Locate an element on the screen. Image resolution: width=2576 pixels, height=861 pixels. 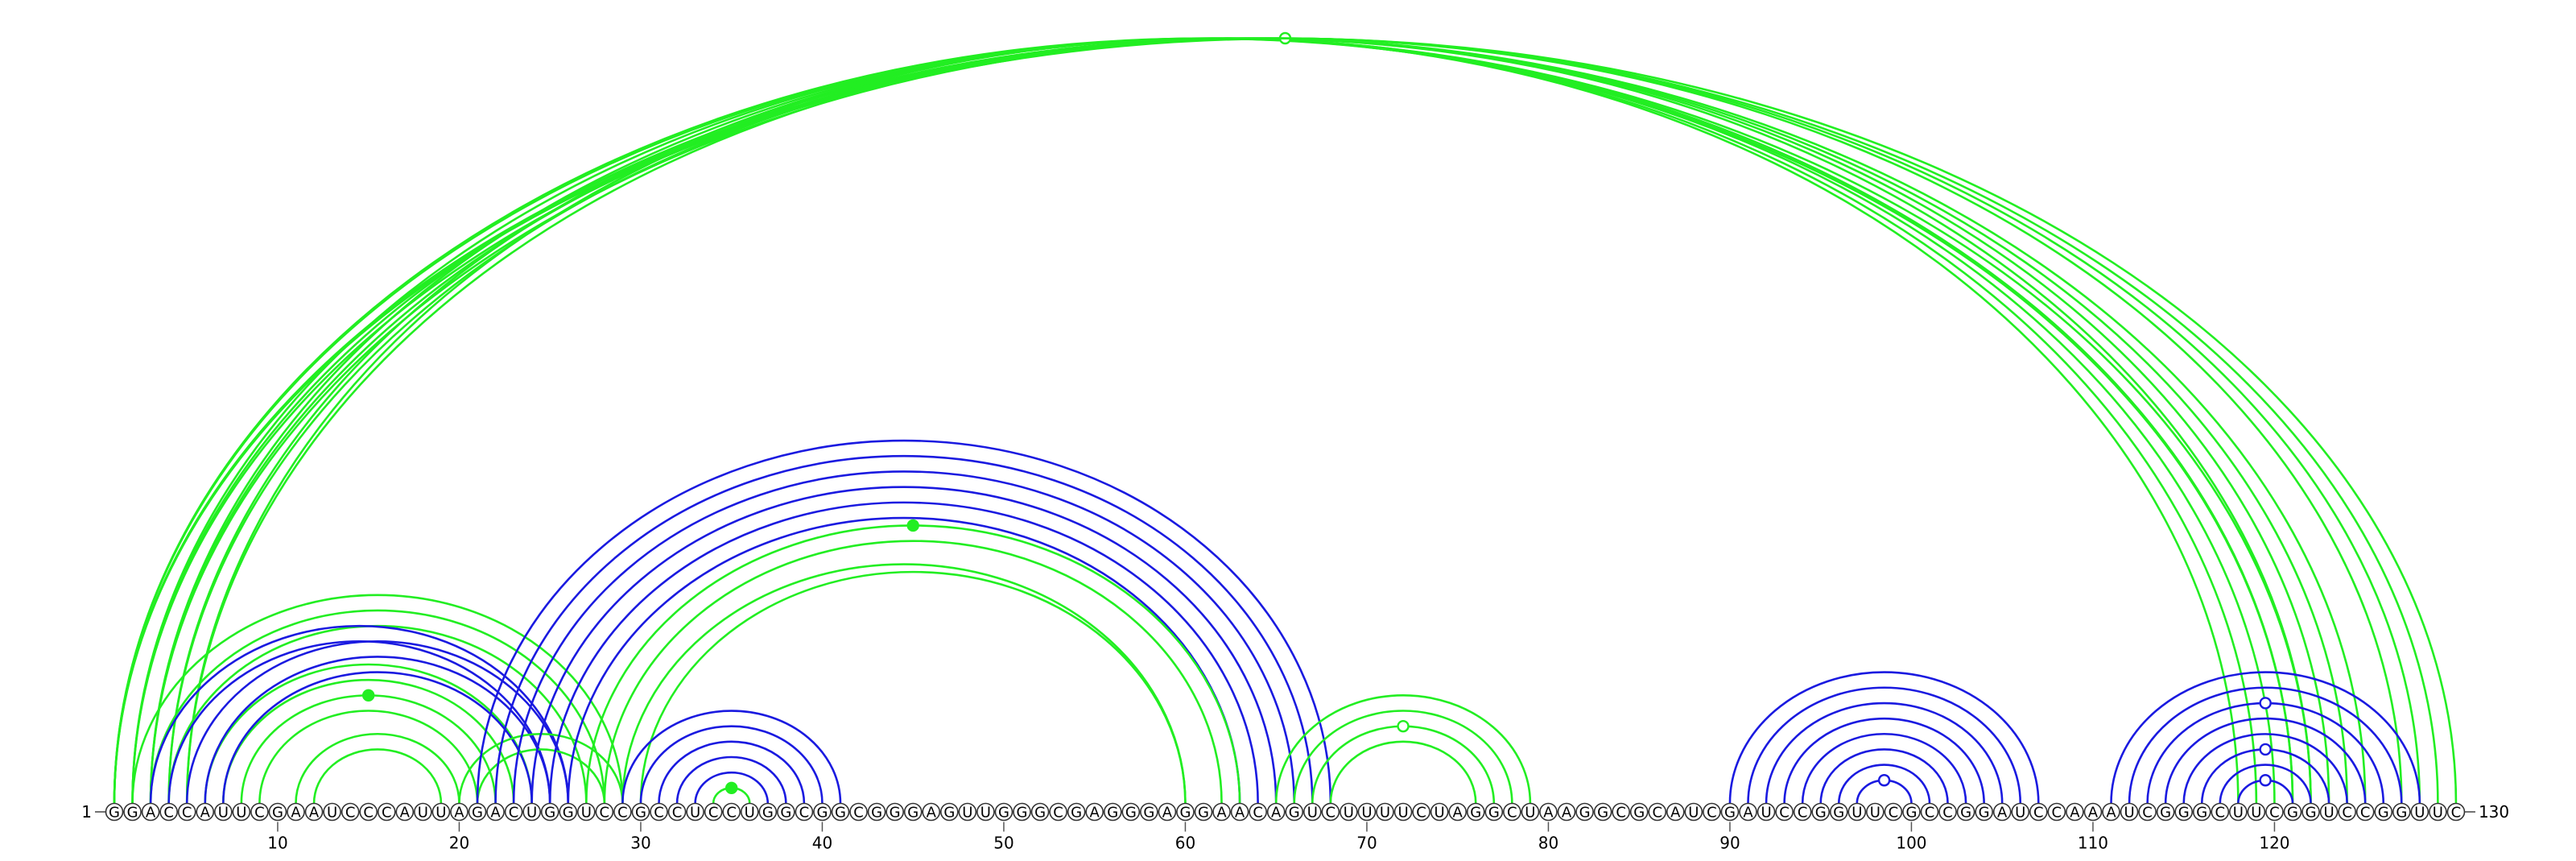
nucleotide-22: A is located at coordinates (495, 812).